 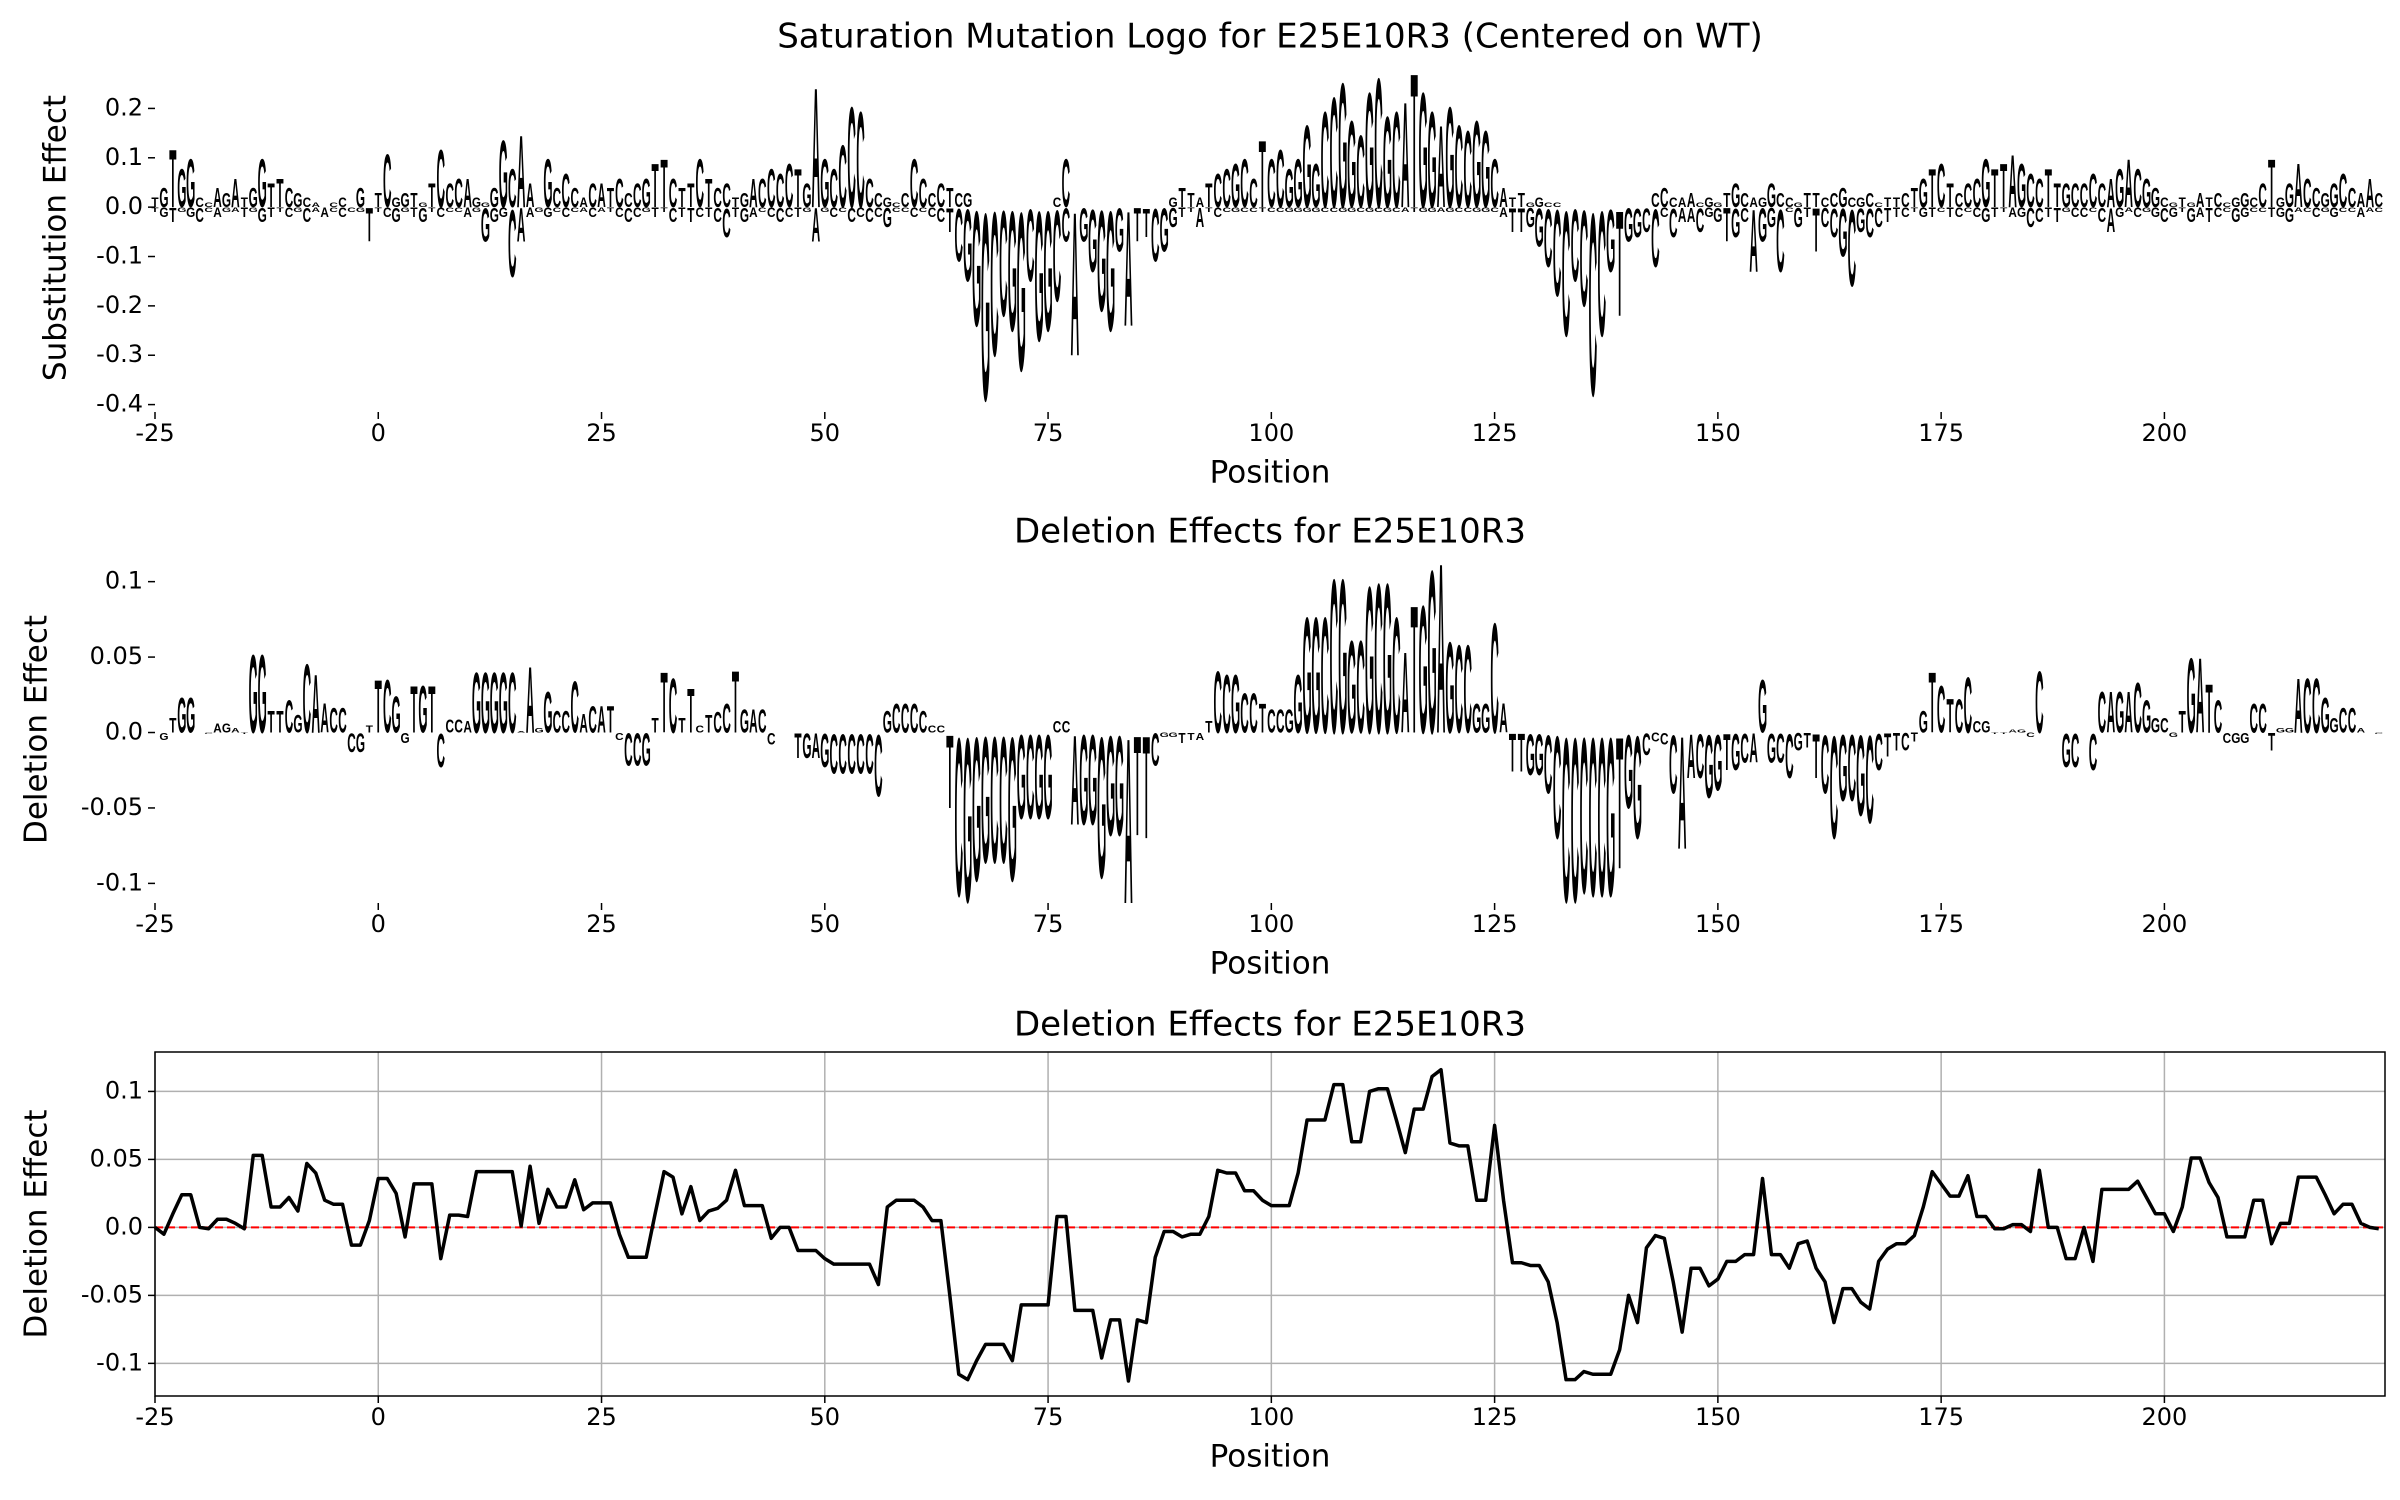 What do you see at coordinates (124, 1226) in the screenshot?
I see `y-tick-label: 0.0` at bounding box center [124, 1226].